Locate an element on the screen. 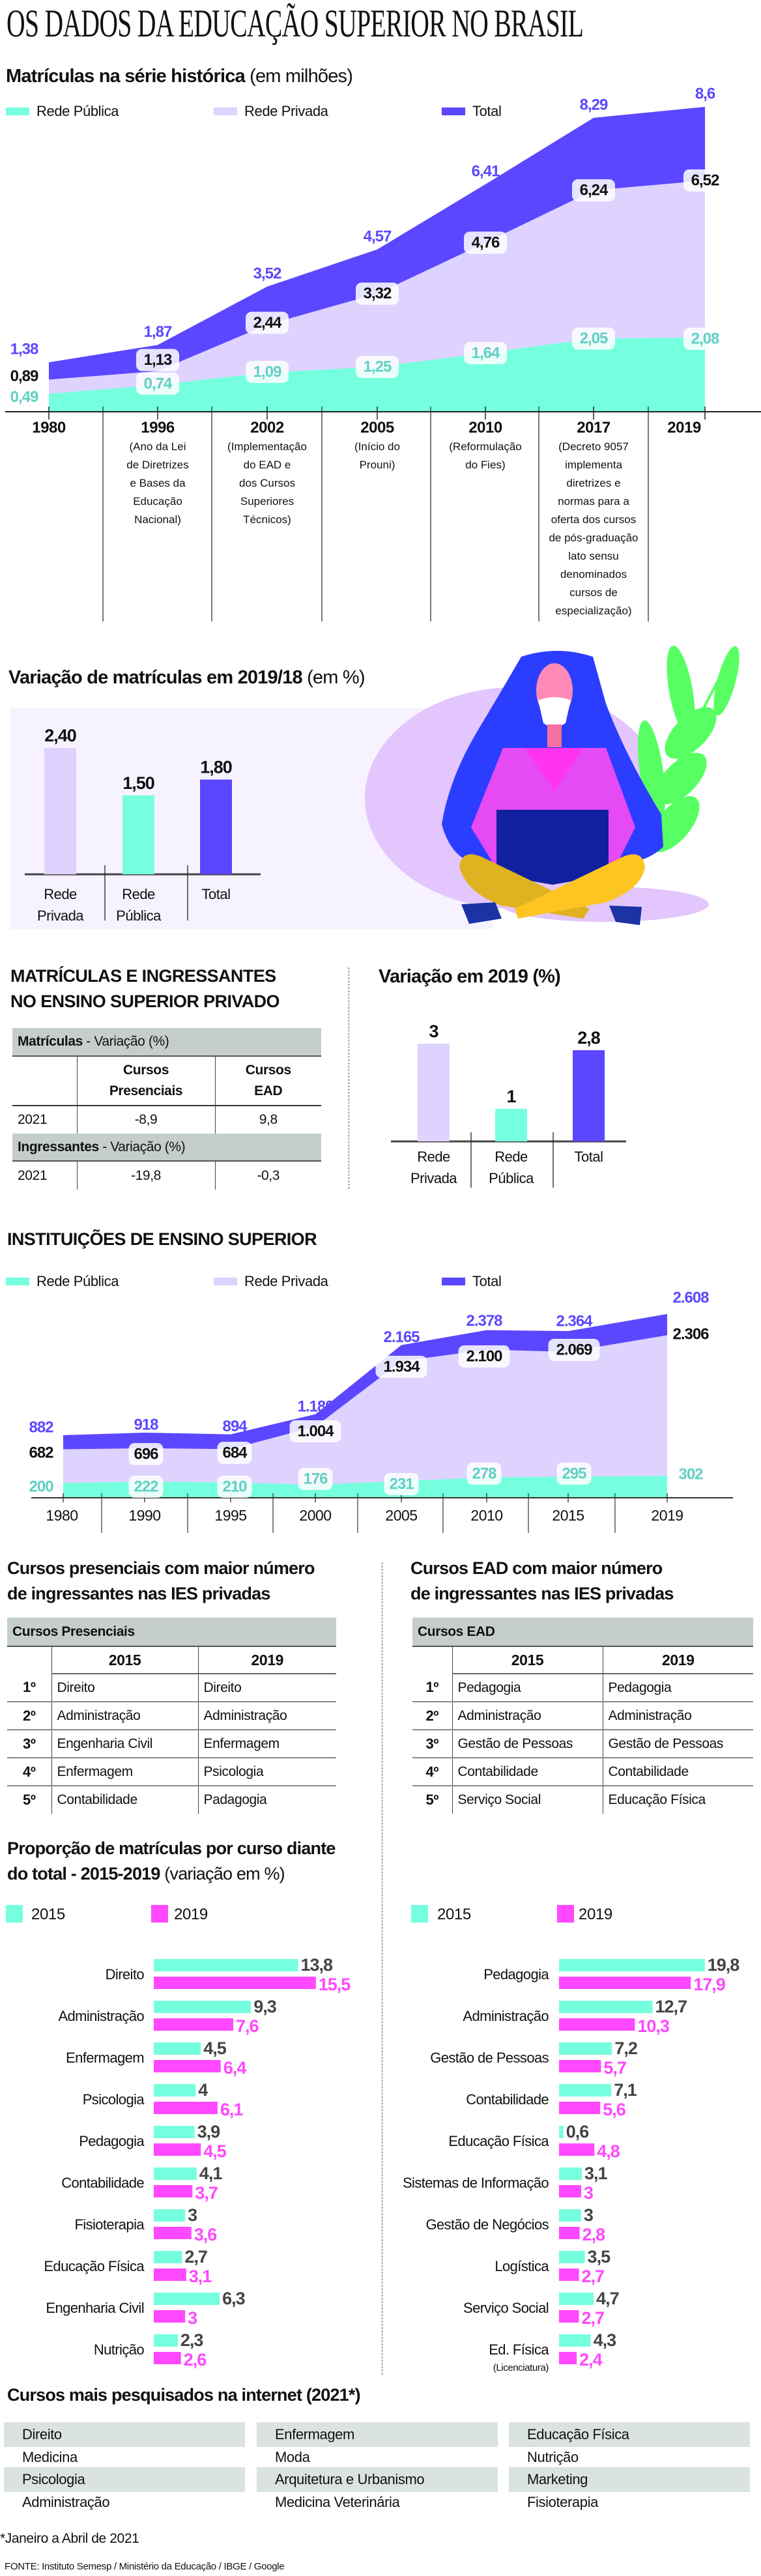  course-2019-cell: Pedagogia is located at coordinates (677, 1688).